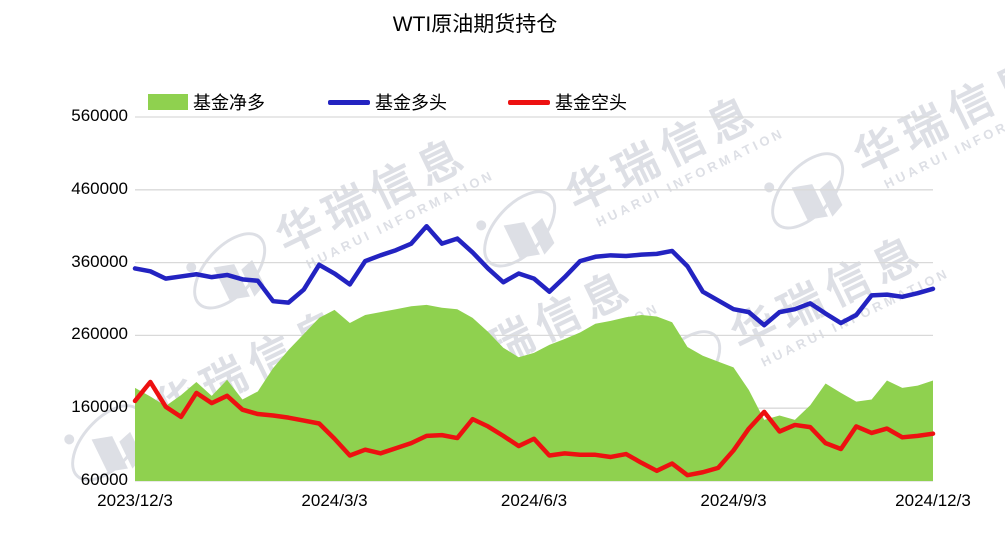 Image resolution: width=1005 pixels, height=533 pixels. I want to click on net-long-swatch-icon, so click(168, 102).